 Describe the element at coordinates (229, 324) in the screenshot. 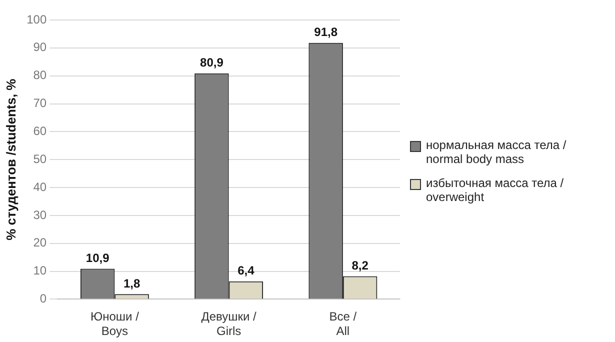

I see `x-tick-label: Девушки / Girls` at that location.